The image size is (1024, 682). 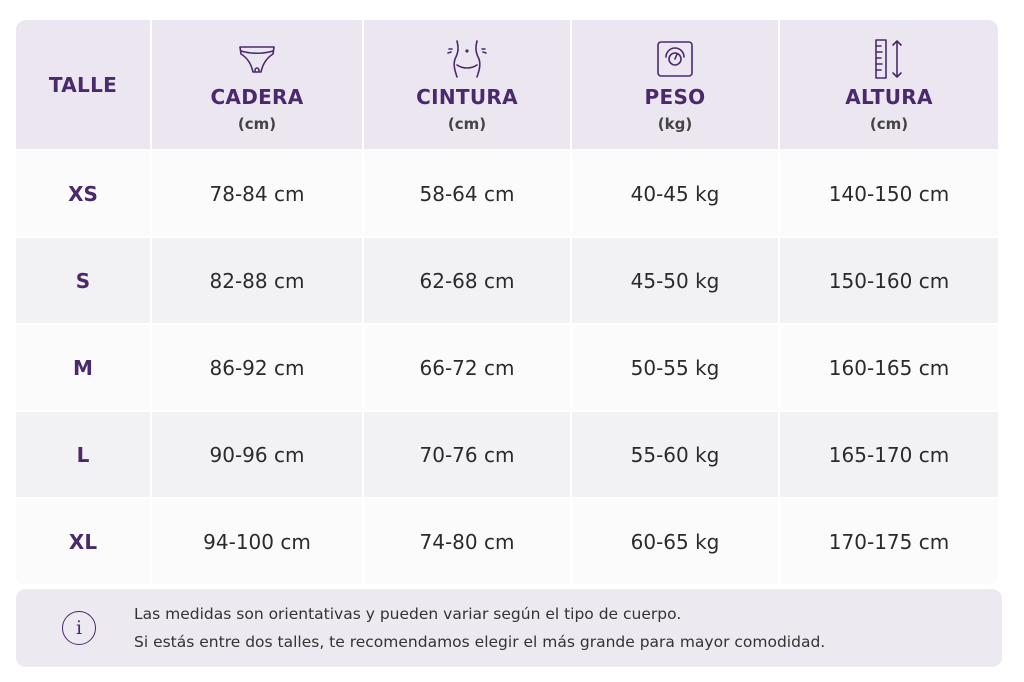 What do you see at coordinates (258, 368) in the screenshot?
I see `cadera-cell: 86-92 cm` at bounding box center [258, 368].